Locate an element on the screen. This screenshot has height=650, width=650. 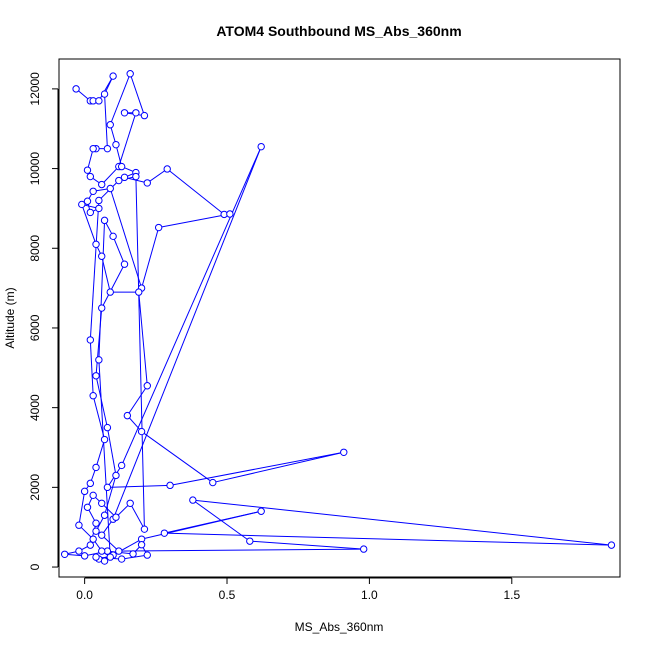
y-axis-label: Altitude (m) is located at coordinates (10, 317).